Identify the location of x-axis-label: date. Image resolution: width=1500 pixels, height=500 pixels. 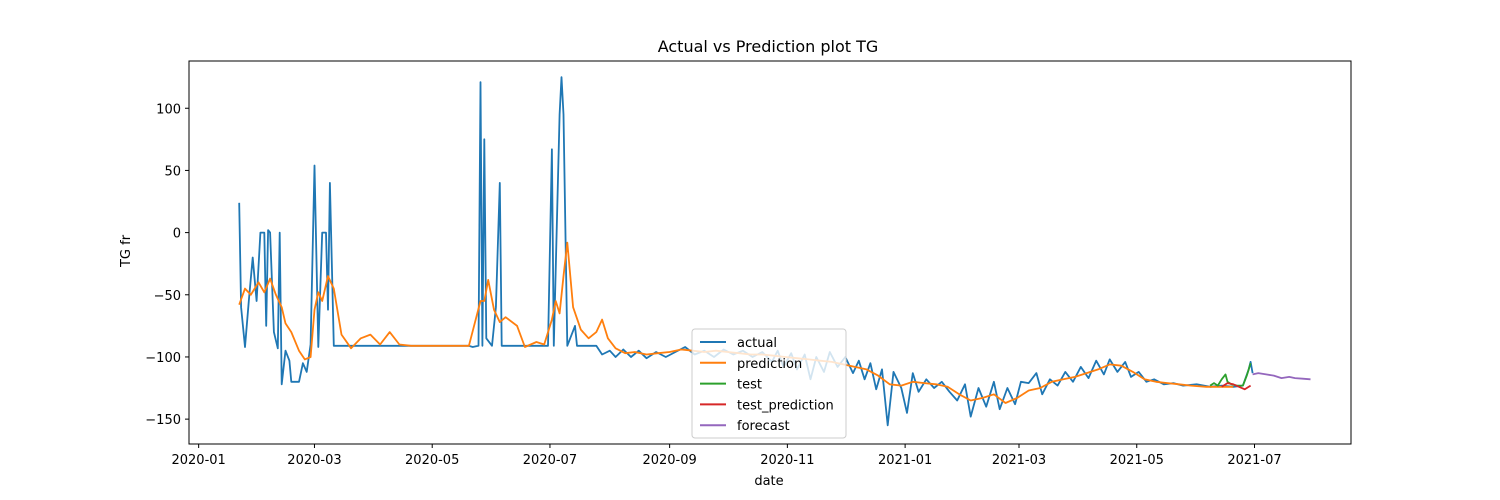
(768, 481).